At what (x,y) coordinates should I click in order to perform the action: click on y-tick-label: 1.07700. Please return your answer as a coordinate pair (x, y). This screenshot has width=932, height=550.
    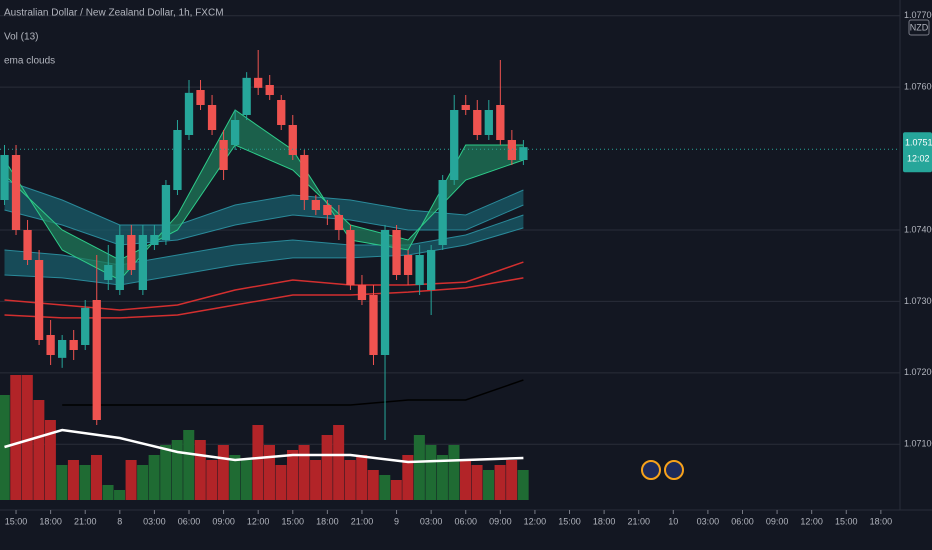
    Looking at the image, I should click on (918, 15).